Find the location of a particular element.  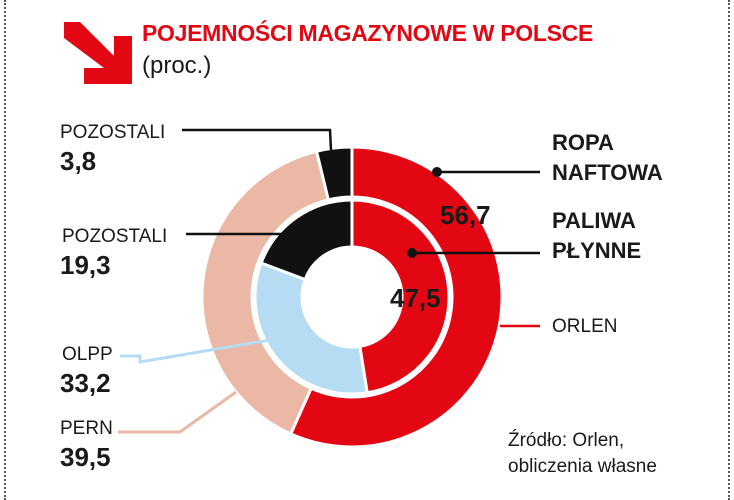

source-note: Źródło: Orlen, obliczenia własne is located at coordinates (582, 454).